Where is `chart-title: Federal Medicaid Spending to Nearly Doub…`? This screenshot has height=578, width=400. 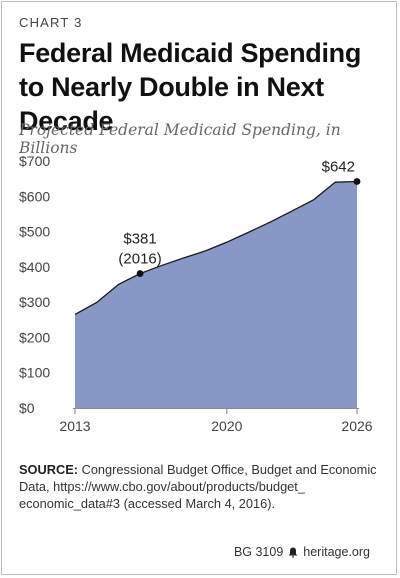
chart-title: Federal Medicaid Spending to Nearly Doub… is located at coordinates (190, 87).